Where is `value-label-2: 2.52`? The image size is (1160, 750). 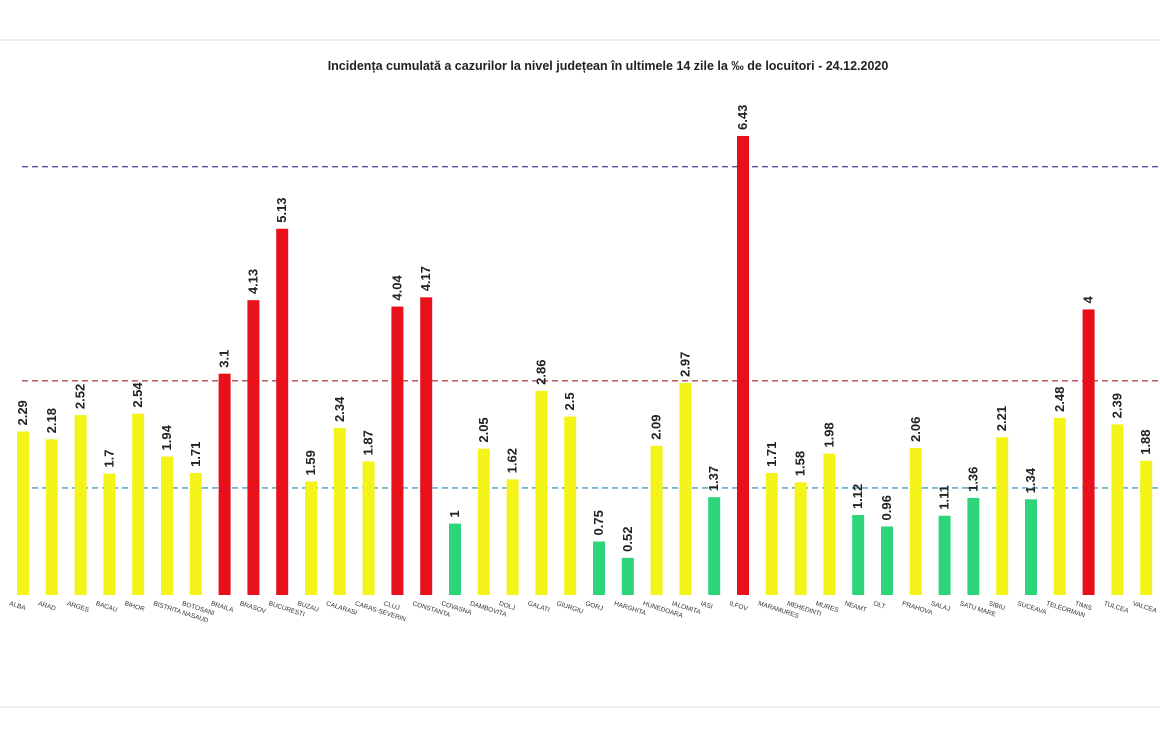 value-label-2: 2.52 is located at coordinates (80, 396).